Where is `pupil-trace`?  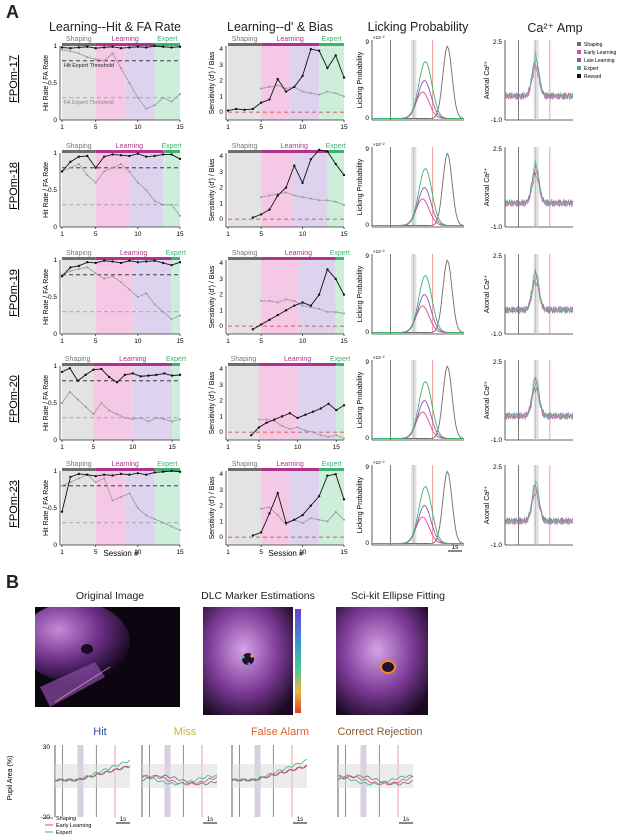
pupil-trace is located at coordinates (375, 780).